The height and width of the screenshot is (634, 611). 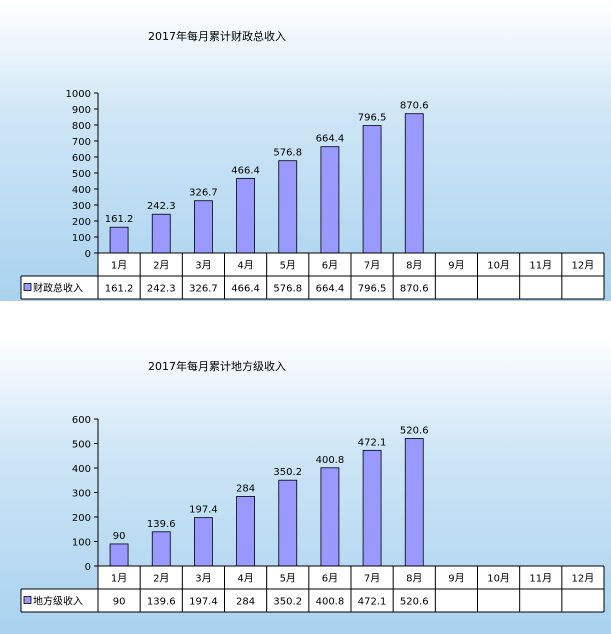 I want to click on data-label: 326.7, so click(x=203, y=193).